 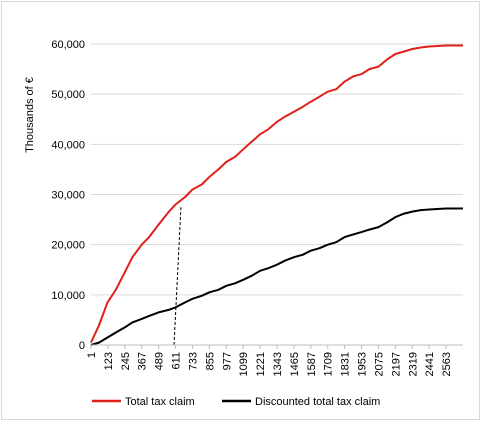 What do you see at coordinates (312, 364) in the screenshot?
I see `x-tick-label-13: 1587` at bounding box center [312, 364].